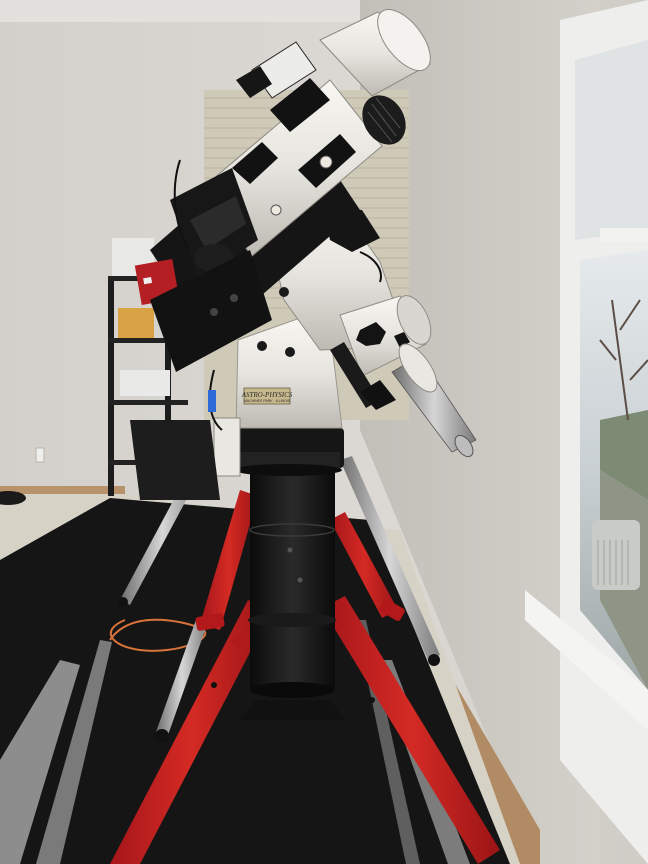 Image resolution: width=648 pixels, height=864 pixels. What do you see at coordinates (288, 452) in the screenshot?
I see `mount-base` at bounding box center [288, 452].